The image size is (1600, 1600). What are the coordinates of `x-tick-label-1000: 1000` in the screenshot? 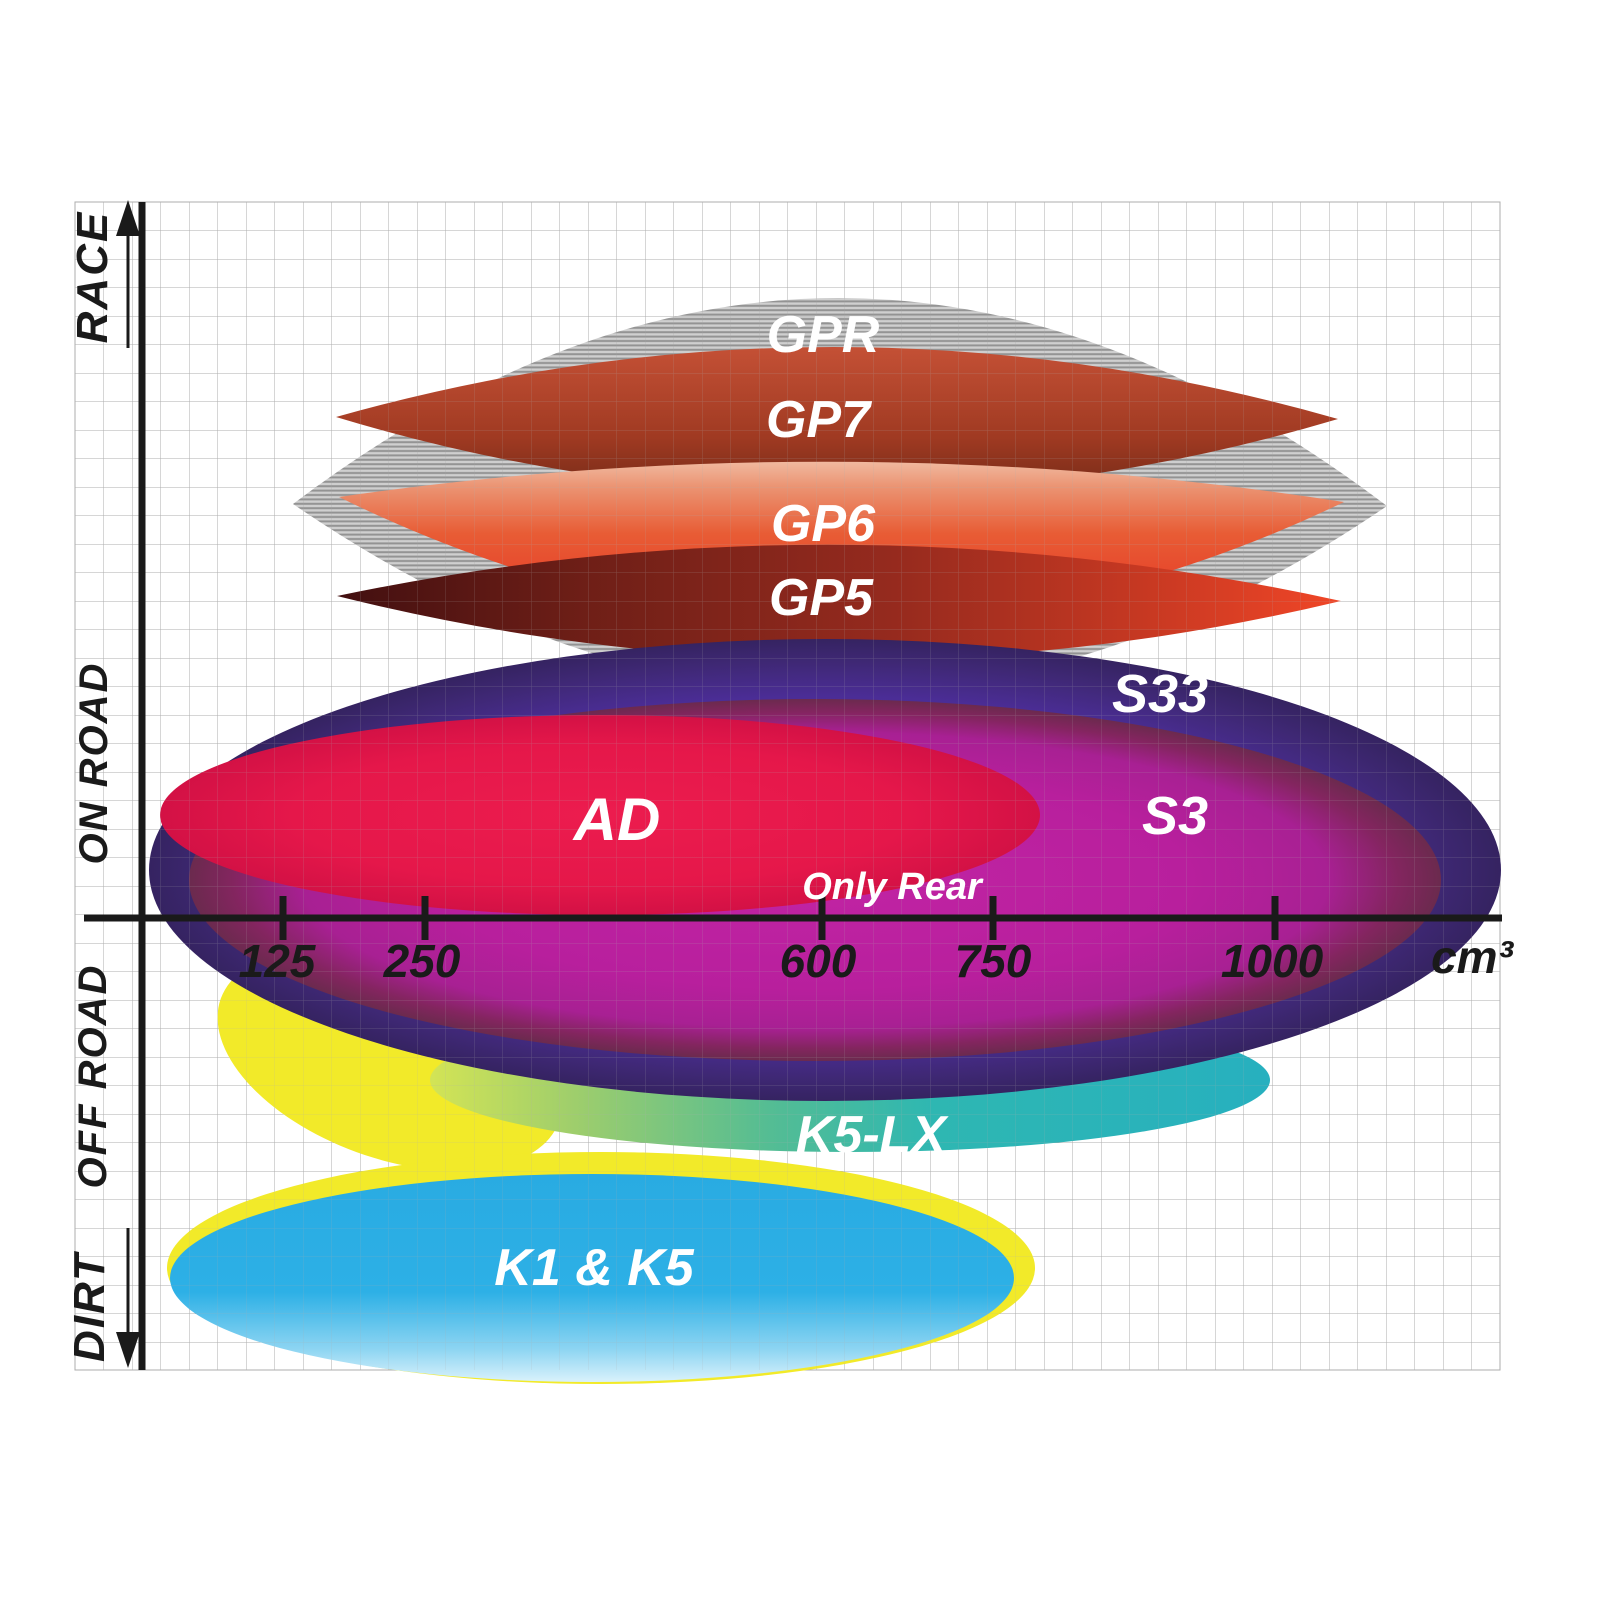 It's located at (1272, 961).